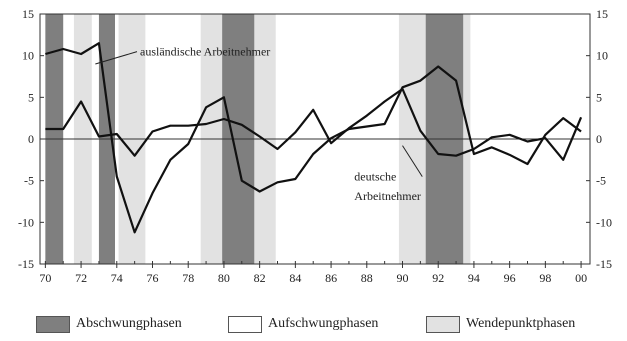 This screenshot has height=341, width=627. What do you see at coordinates (31, 97) in the screenshot?
I see `y-tick-label-left: 5` at bounding box center [31, 97].